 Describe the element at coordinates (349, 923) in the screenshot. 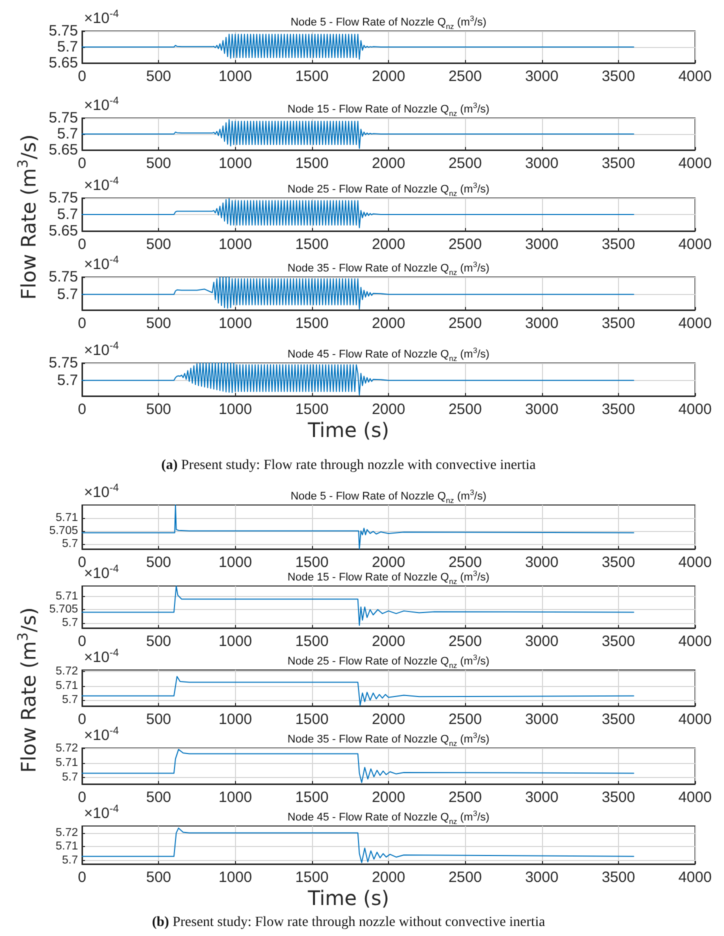

I see `text: (b) Present study: Flow rate through nozzle without convective inertia` at that location.